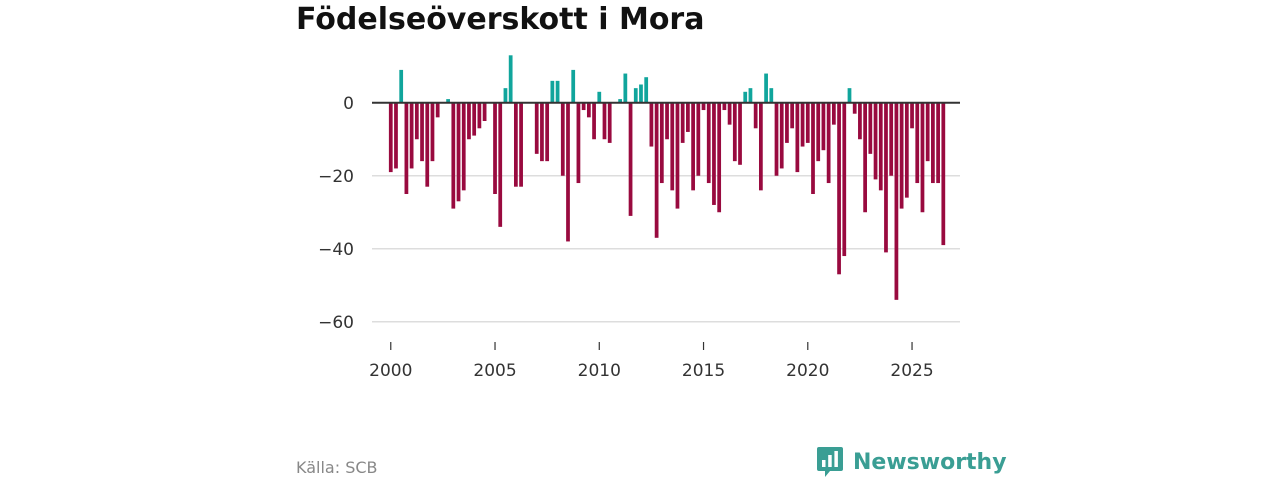 This screenshot has height=480, width=1280. I want to click on bar-2018K2, so click(771, 95).